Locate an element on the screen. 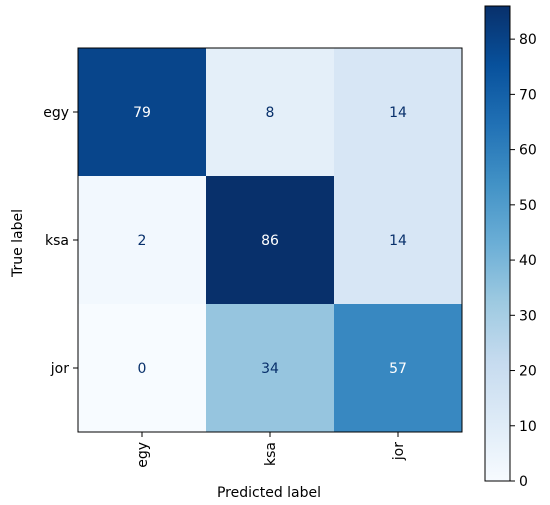 Image resolution: width=550 pixels, height=505 pixels. y-tick-label: ksa is located at coordinates (57, 241).